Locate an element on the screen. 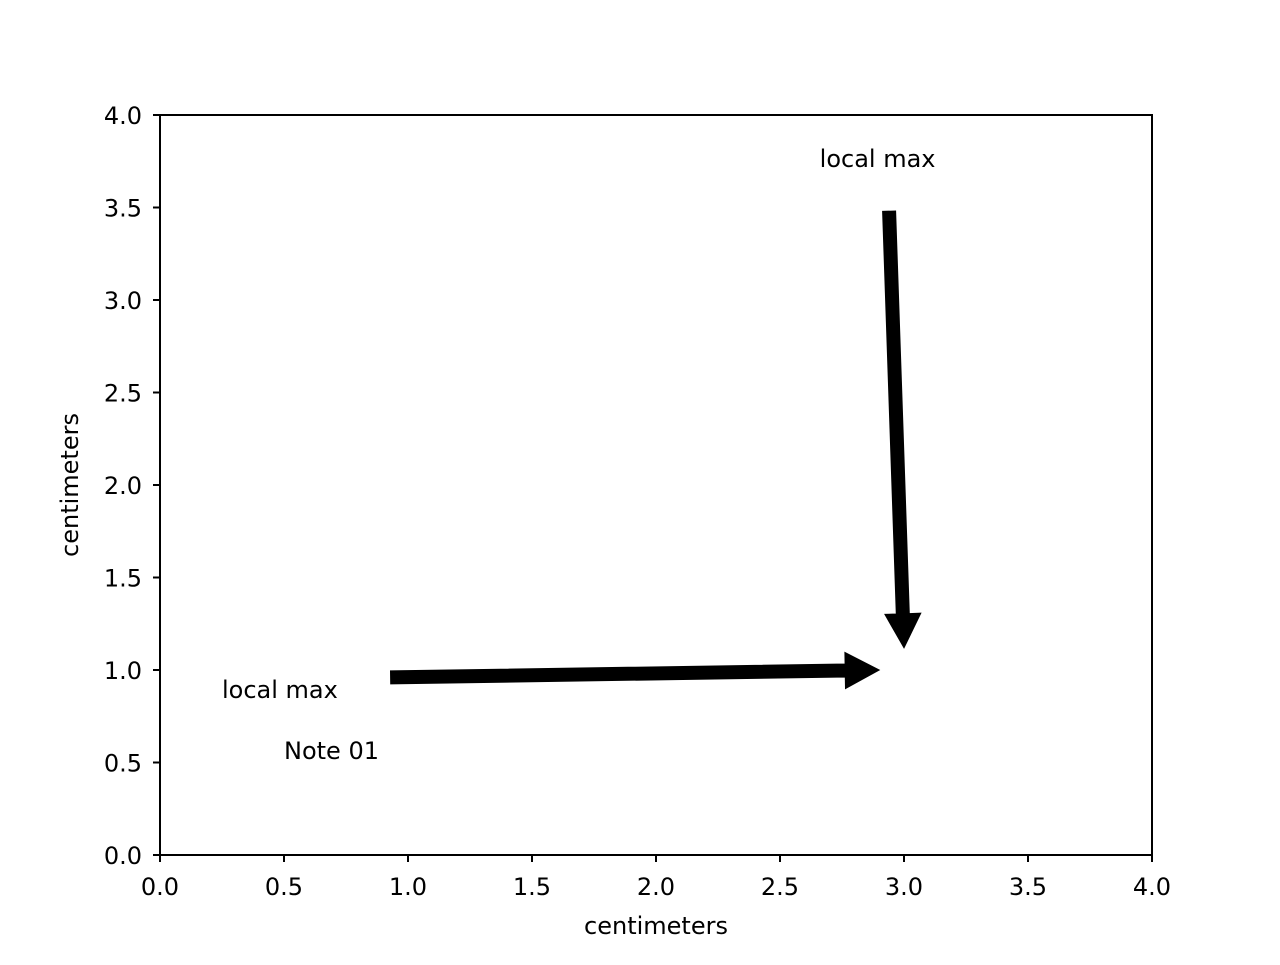 This screenshot has width=1280, height=965. y-axis-label: centimeters is located at coordinates (70, 485).